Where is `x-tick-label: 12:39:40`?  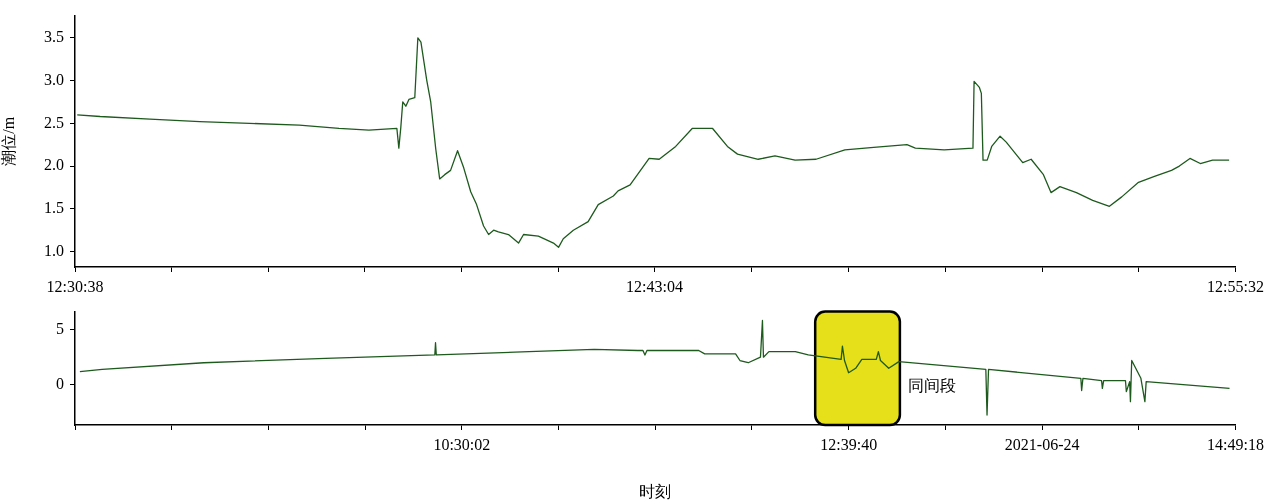 x-tick-label: 12:39:40 is located at coordinates (849, 444).